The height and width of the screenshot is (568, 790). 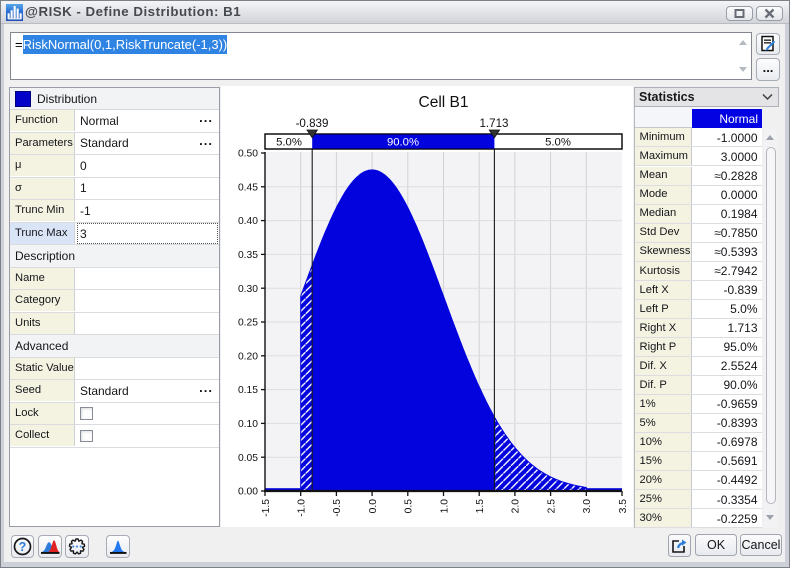 I want to click on svg-text: 1.713, so click(x=493, y=123).